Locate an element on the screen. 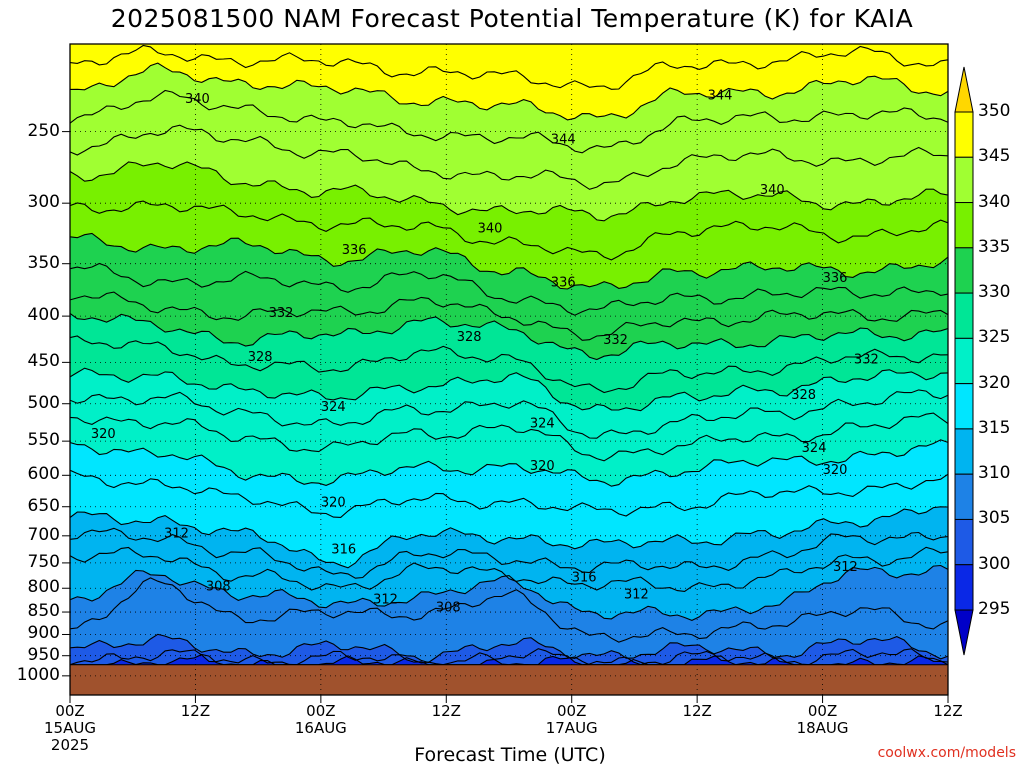 This screenshot has height=768, width=1024. credit-link: coolwx.com/models is located at coordinates (946, 753).